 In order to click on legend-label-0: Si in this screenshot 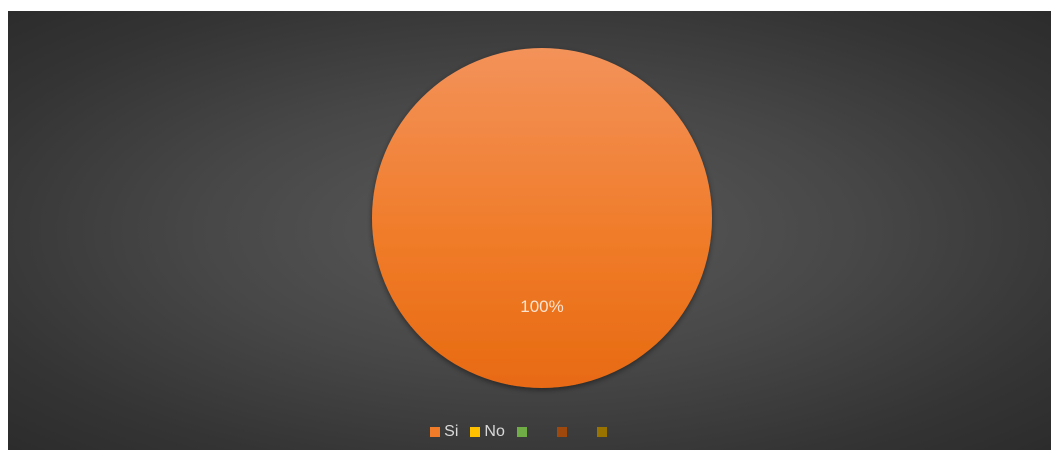, I will do `click(451, 431)`.